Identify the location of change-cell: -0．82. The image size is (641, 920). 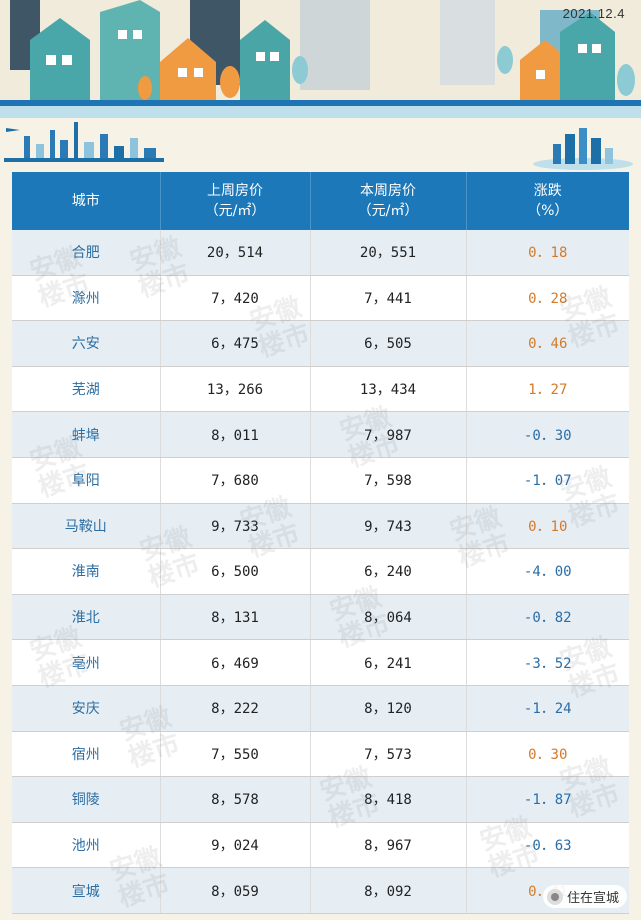
(547, 617).